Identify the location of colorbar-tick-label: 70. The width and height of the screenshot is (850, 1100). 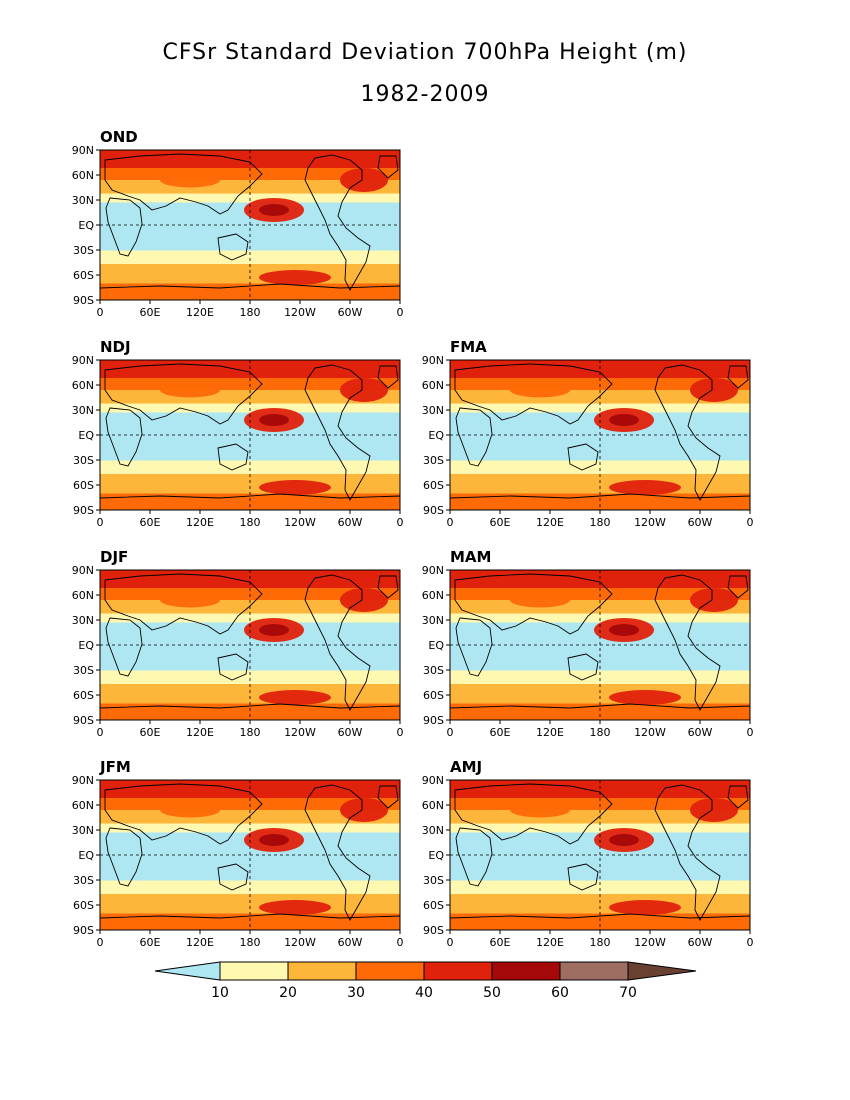
(628, 993).